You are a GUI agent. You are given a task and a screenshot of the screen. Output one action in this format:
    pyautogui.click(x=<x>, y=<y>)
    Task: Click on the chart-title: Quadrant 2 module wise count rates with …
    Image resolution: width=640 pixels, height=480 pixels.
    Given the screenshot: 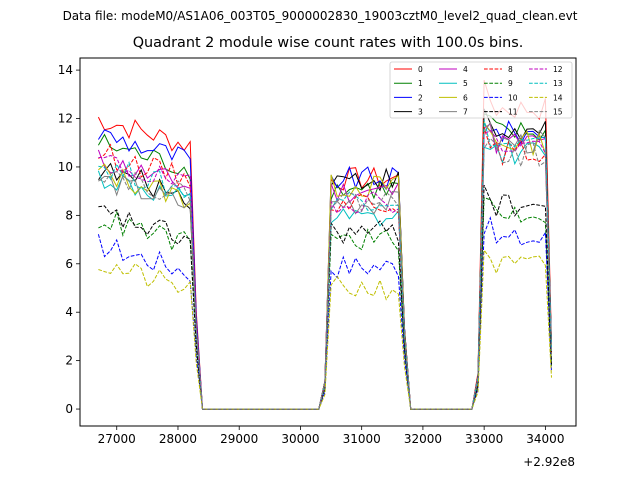 What is the action you would take?
    pyautogui.click(x=328, y=43)
    